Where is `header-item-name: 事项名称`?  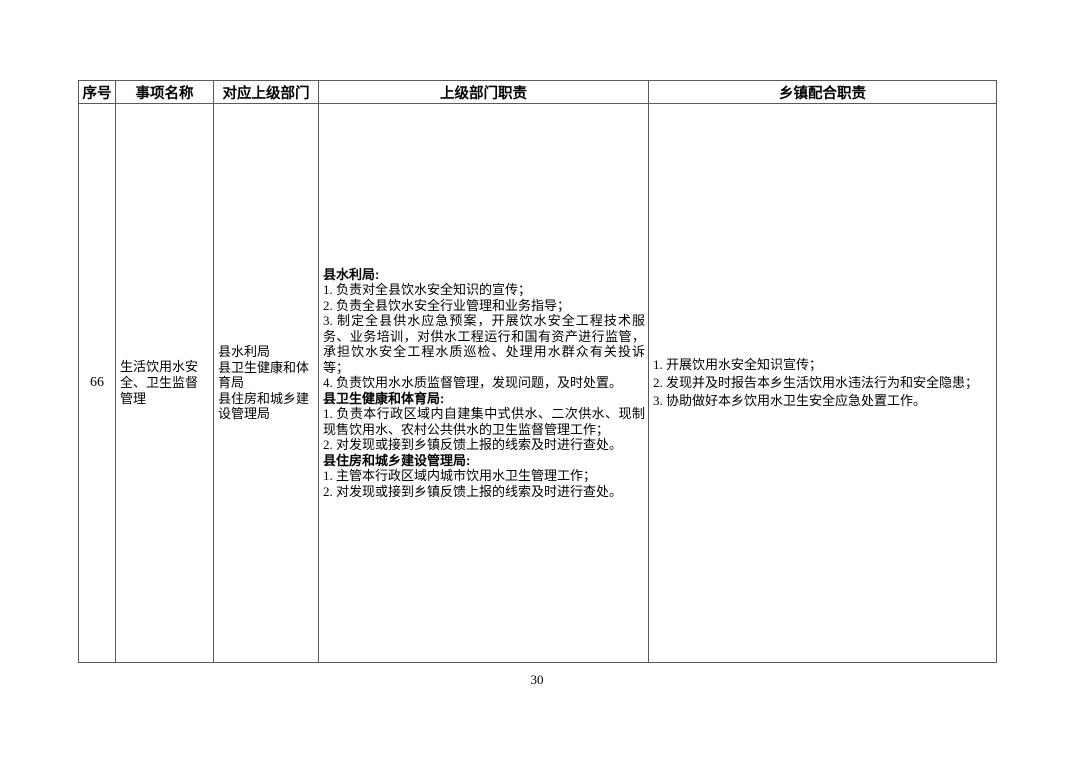
header-item-name: 事项名称 is located at coordinates (165, 92).